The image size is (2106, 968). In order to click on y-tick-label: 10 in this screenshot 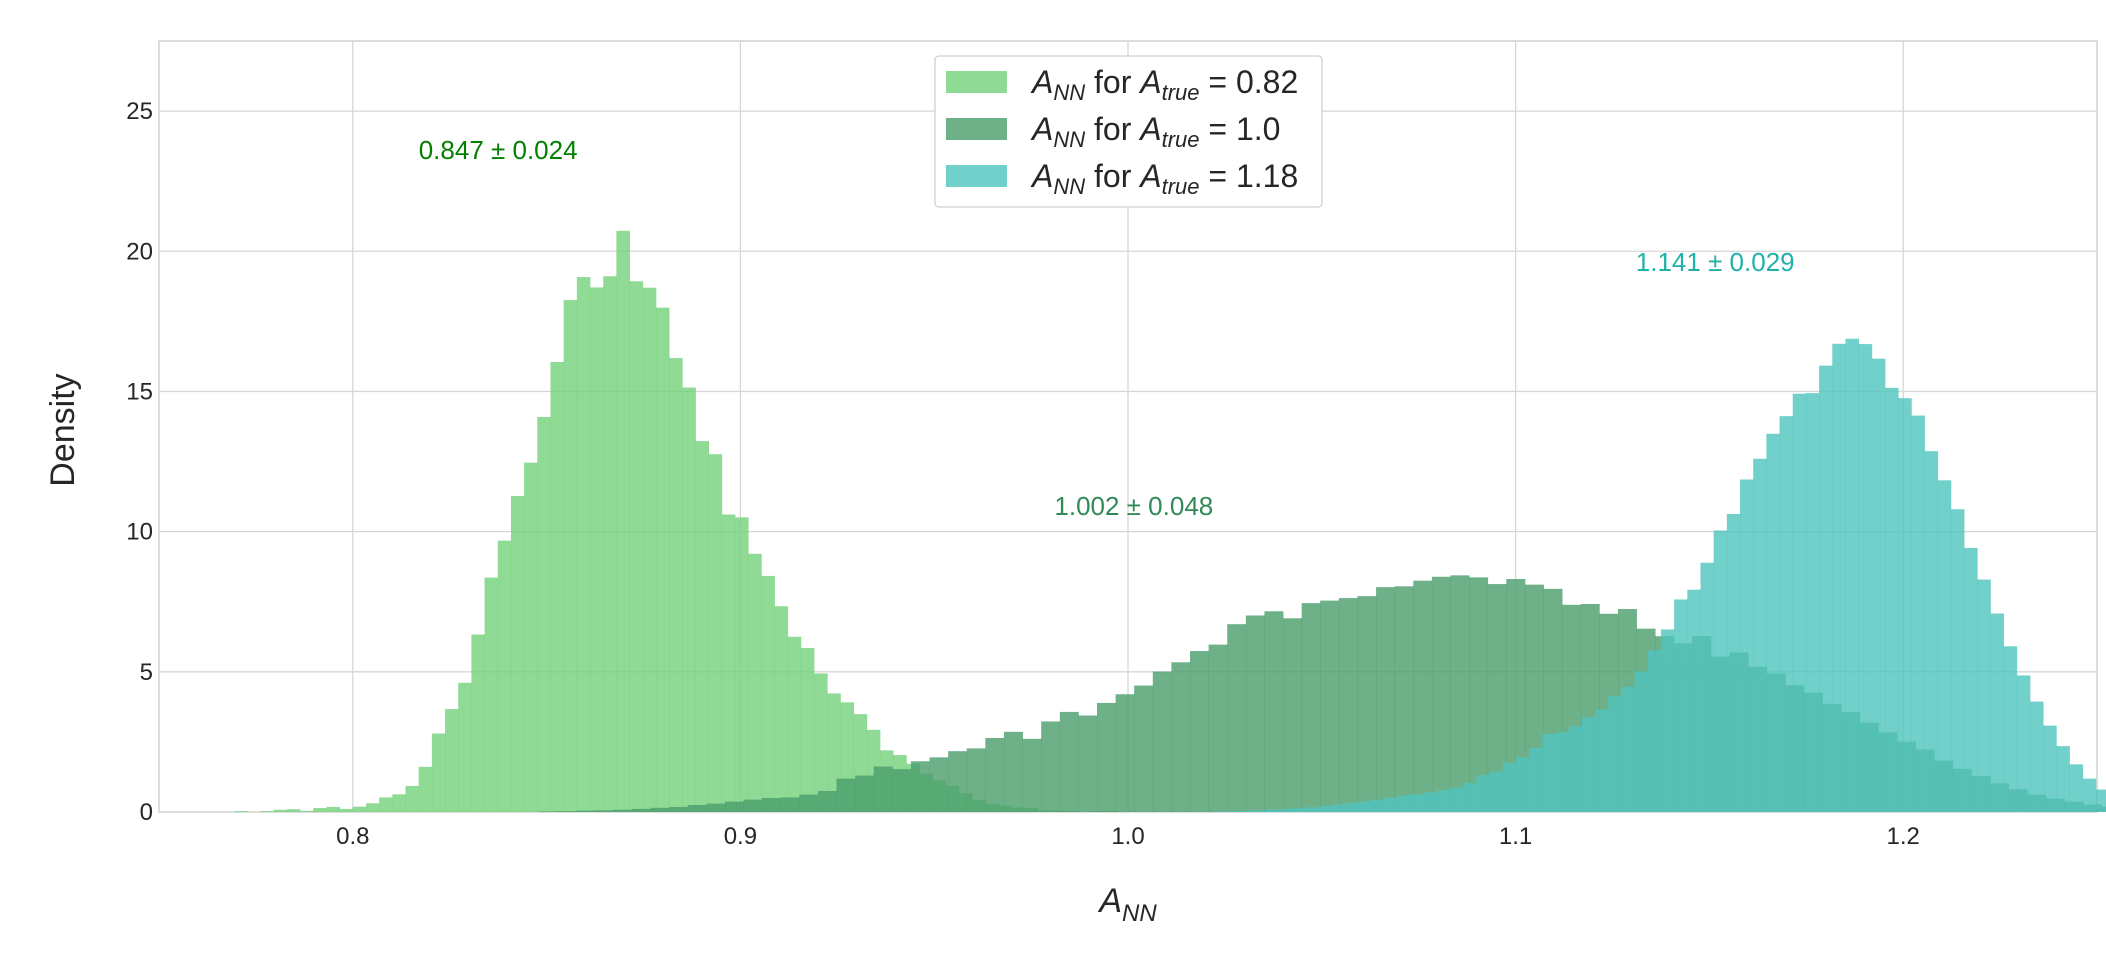, I will do `click(139, 532)`.